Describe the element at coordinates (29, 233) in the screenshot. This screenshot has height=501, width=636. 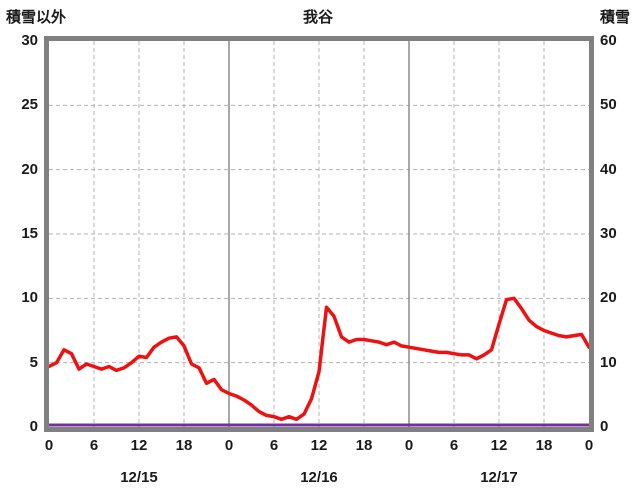
I see `y-tick-left: 15` at that location.